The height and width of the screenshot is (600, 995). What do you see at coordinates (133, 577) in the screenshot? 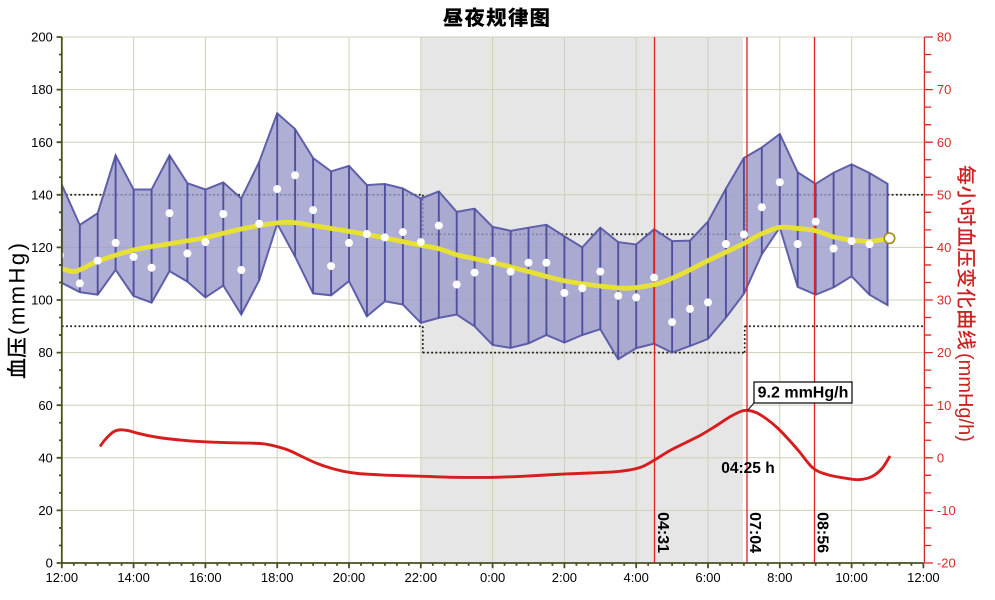
I see `svg-text: 14:00` at bounding box center [133, 577].